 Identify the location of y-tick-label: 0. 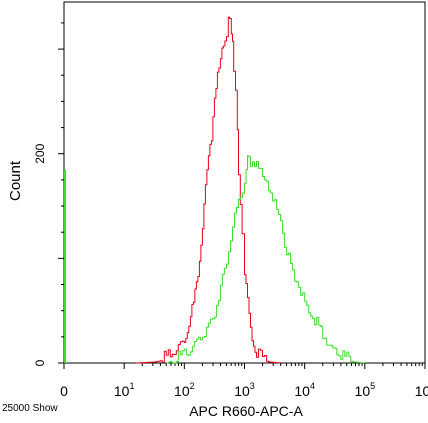
(40, 362).